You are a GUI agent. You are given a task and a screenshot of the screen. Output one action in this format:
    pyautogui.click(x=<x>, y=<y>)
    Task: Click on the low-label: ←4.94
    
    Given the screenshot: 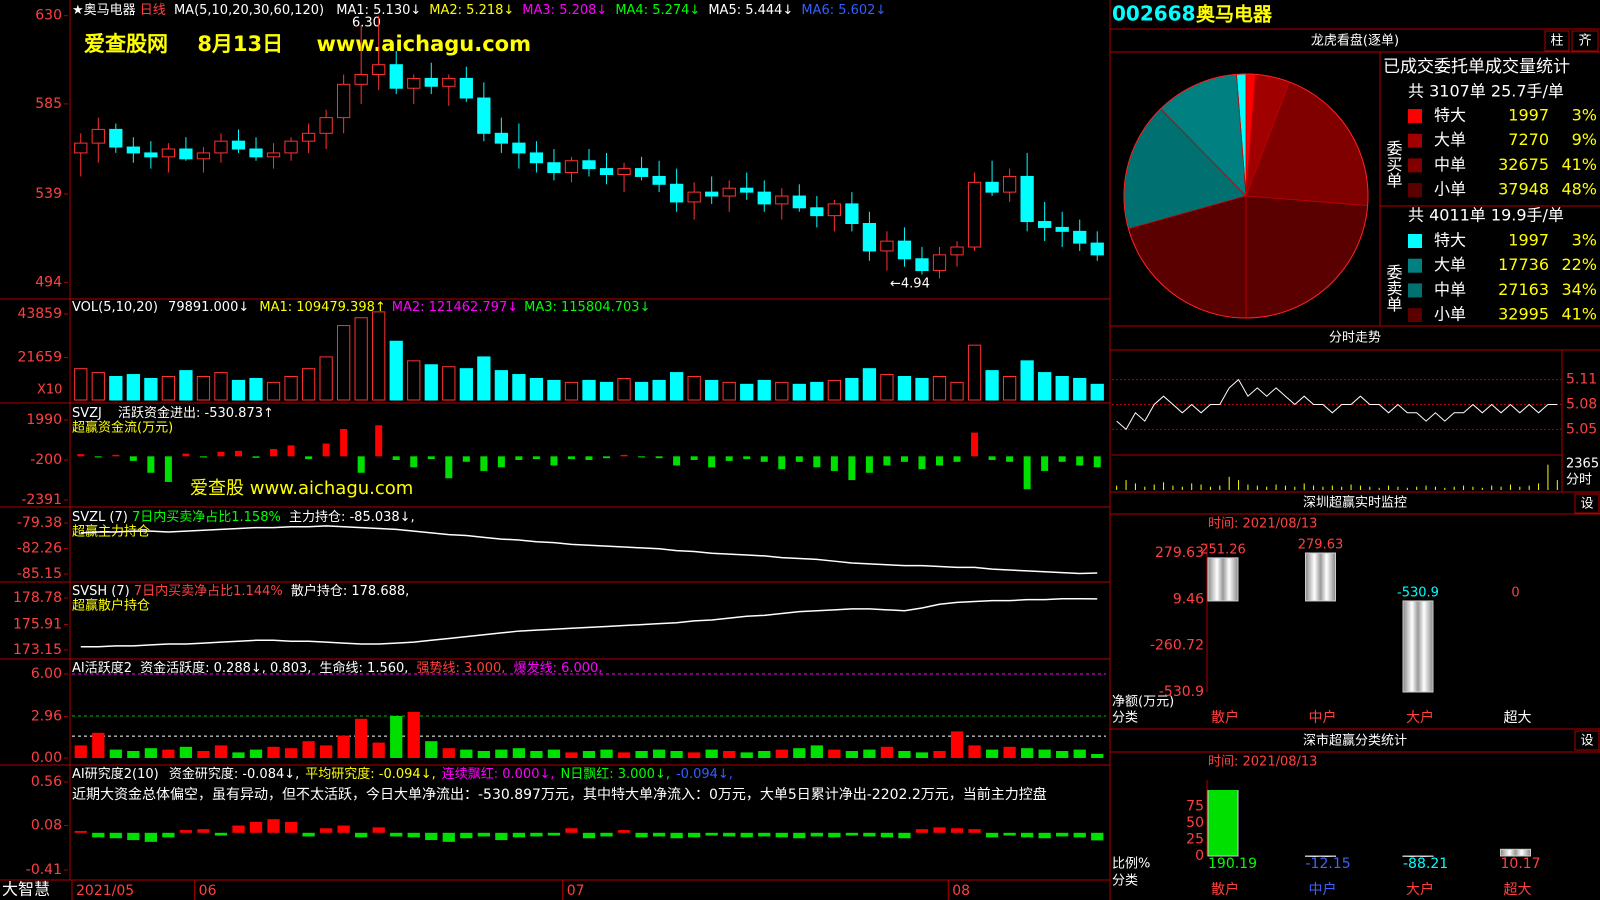 What is the action you would take?
    pyautogui.click(x=910, y=284)
    